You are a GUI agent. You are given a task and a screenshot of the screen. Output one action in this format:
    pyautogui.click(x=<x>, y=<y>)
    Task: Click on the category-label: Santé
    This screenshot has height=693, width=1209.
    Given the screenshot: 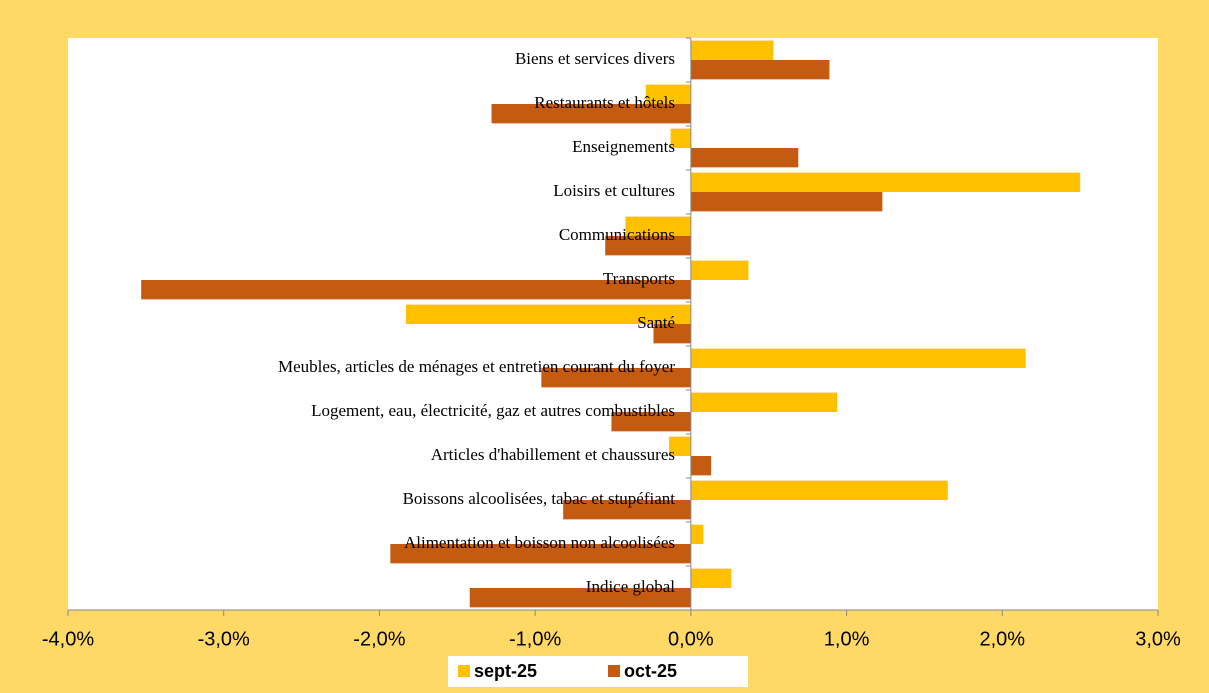 What is the action you would take?
    pyautogui.click(x=656, y=322)
    